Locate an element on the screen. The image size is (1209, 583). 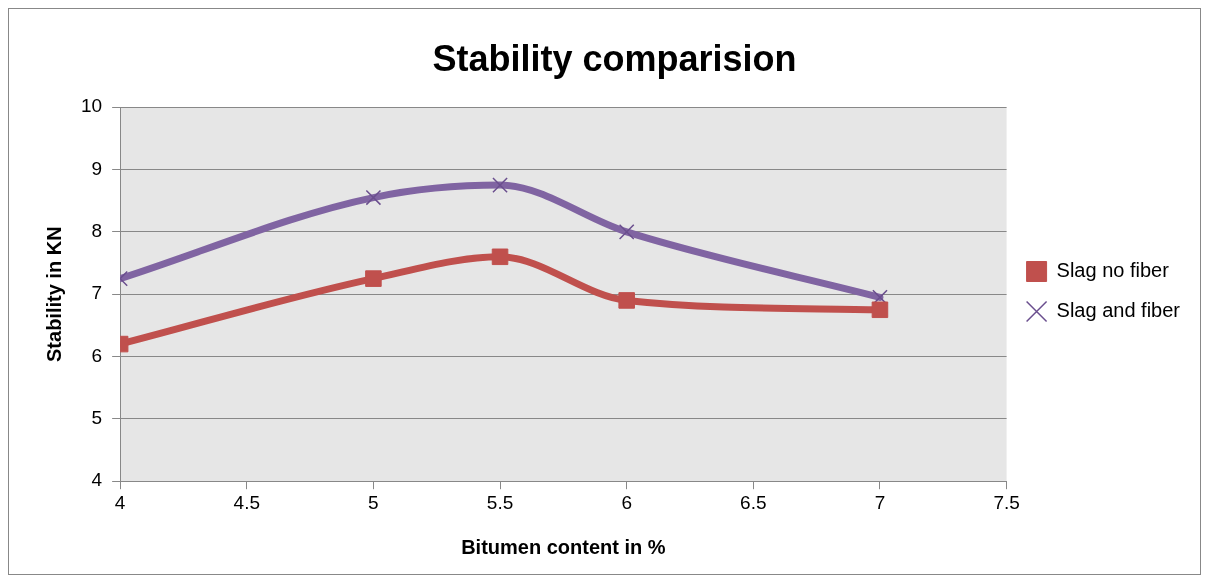
x-tick-label: 4 is located at coordinates (120, 502).